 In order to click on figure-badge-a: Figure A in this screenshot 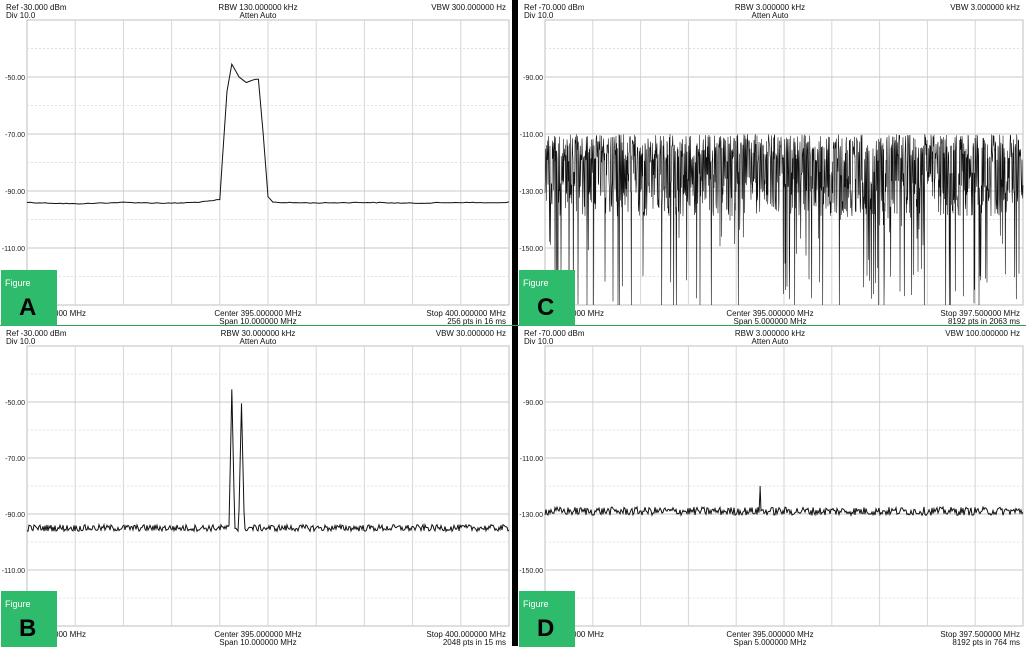, I will do `click(29, 298)`.